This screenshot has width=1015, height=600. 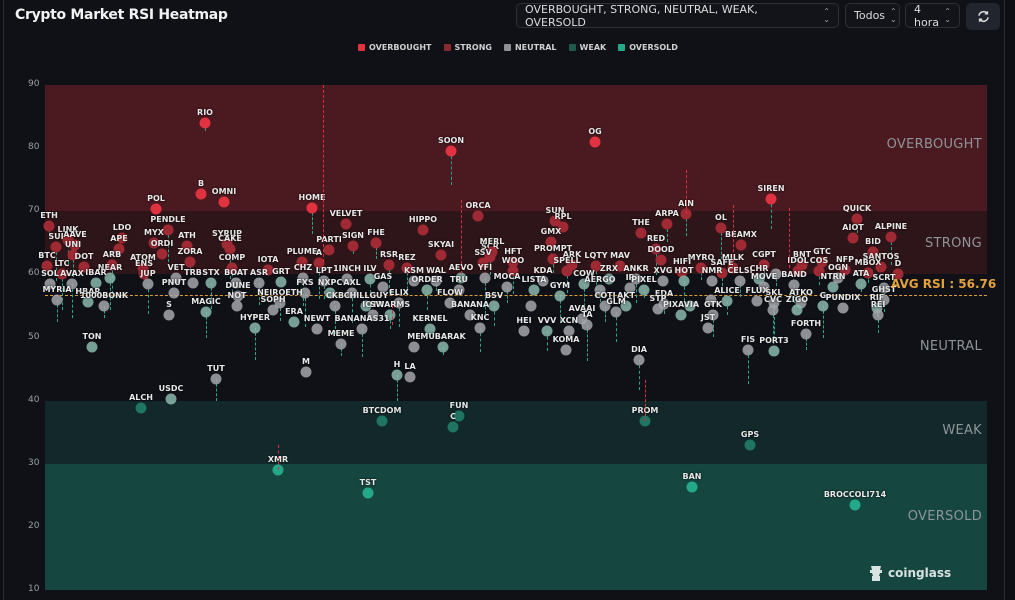 What do you see at coordinates (530, 47) in the screenshot?
I see `legend-item-neutral: NEUTRAL` at bounding box center [530, 47].